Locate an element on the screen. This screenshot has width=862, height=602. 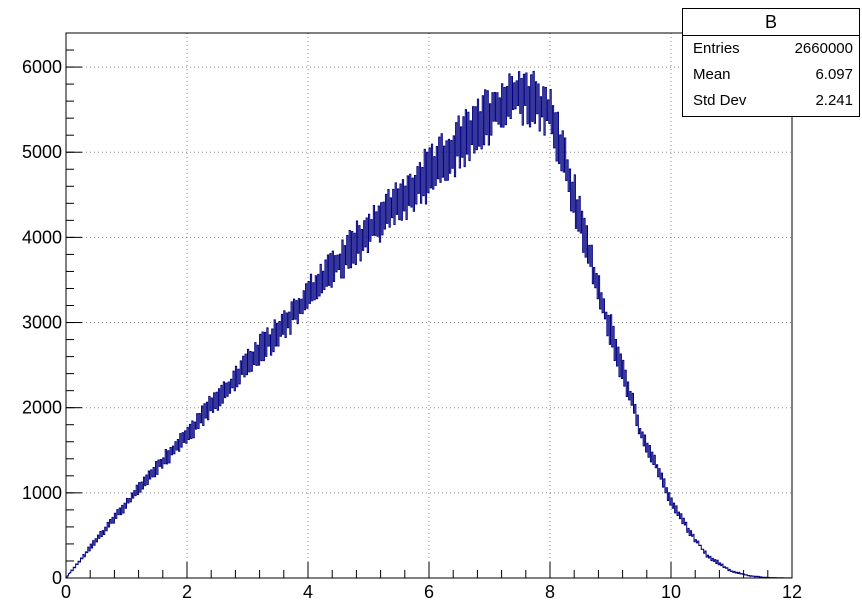
stats-label: Mean is located at coordinates (712, 74).